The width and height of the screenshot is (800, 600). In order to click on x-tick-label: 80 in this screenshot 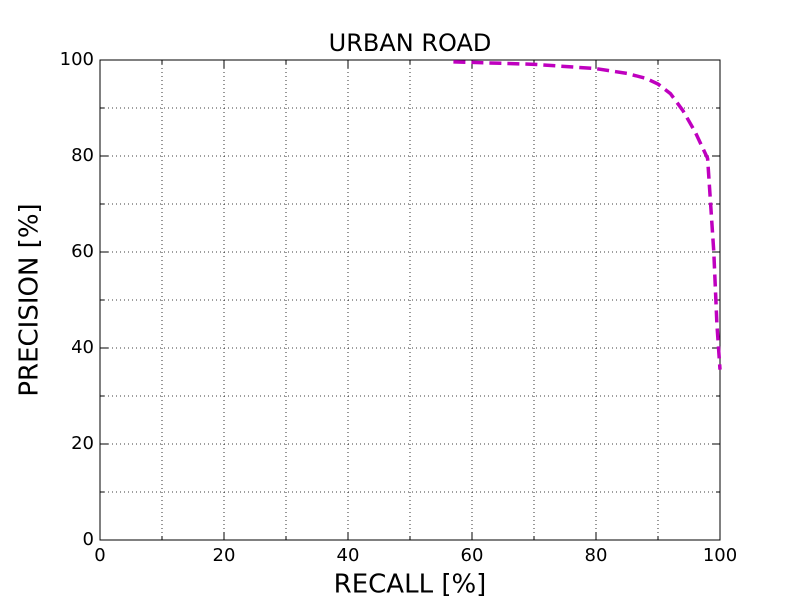, I will do `click(596, 555)`.